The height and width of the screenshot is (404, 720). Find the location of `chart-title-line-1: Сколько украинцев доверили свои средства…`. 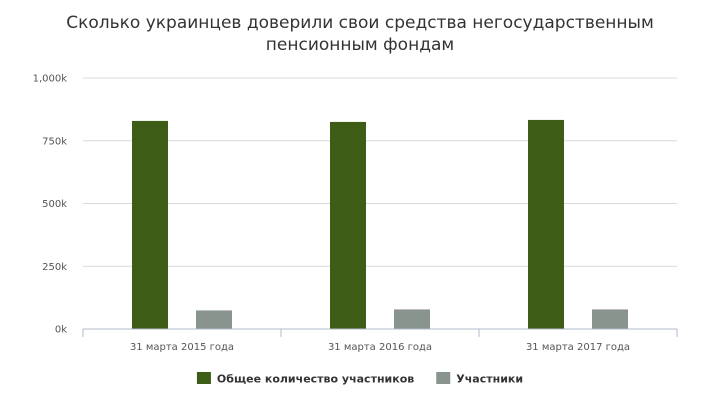

chart-title-line-1: Сколько украинцев доверили свои средства… is located at coordinates (360, 23).